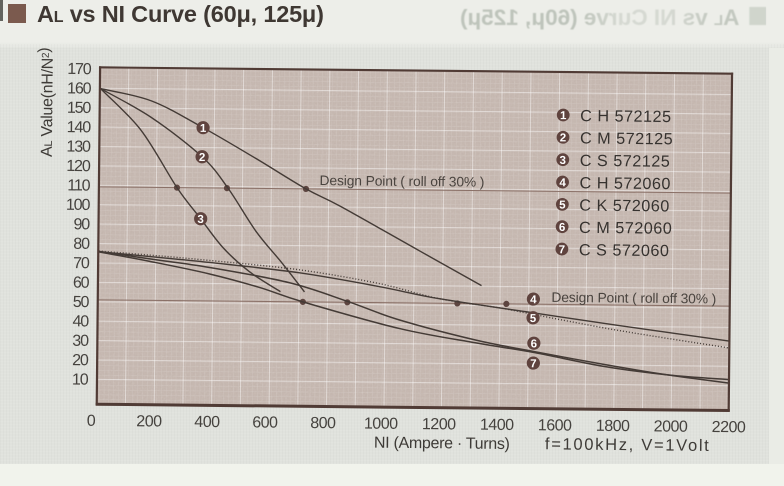 The height and width of the screenshot is (486, 784). What do you see at coordinates (81, 263) in the screenshot?
I see `svg-text: 70` at bounding box center [81, 263].